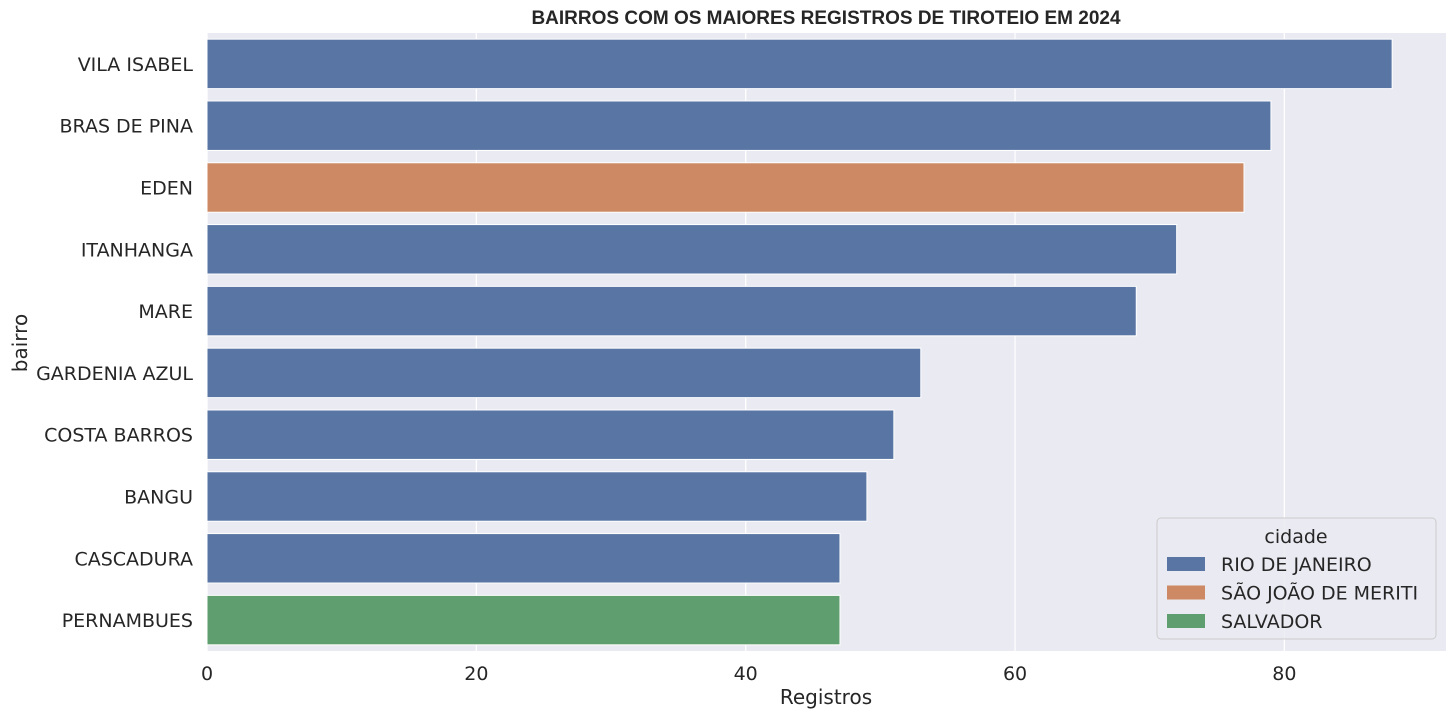  Describe the element at coordinates (20, 343) in the screenshot. I see `y-axis-label: bairro` at that location.